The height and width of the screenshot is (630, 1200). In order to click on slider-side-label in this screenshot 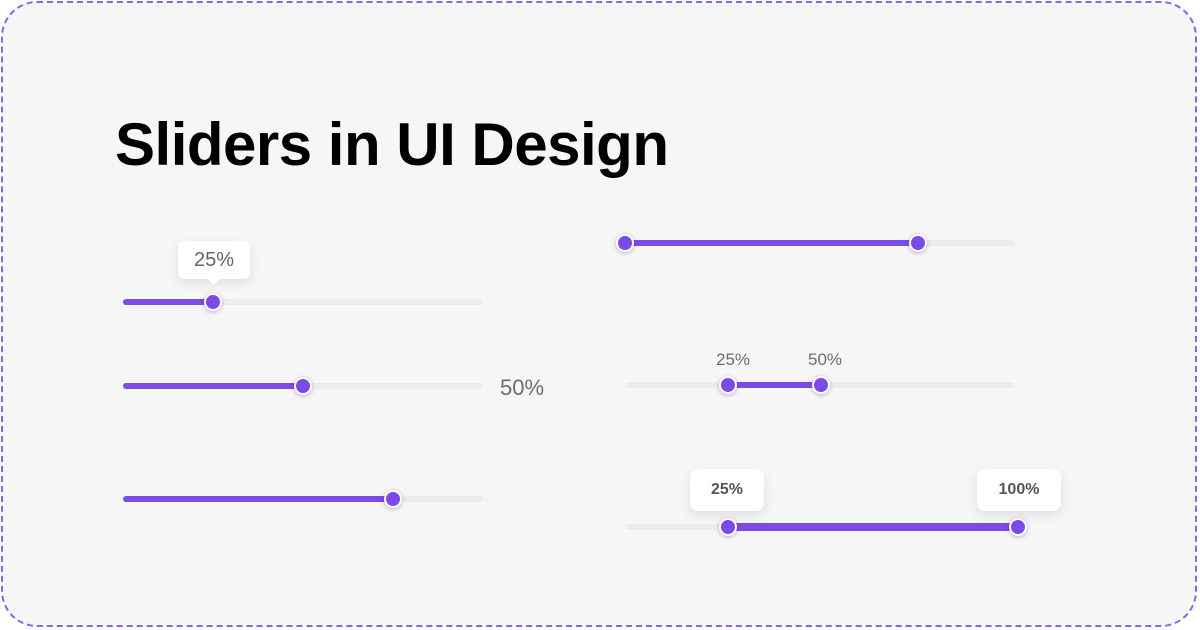, I will do `click(303, 386)`.